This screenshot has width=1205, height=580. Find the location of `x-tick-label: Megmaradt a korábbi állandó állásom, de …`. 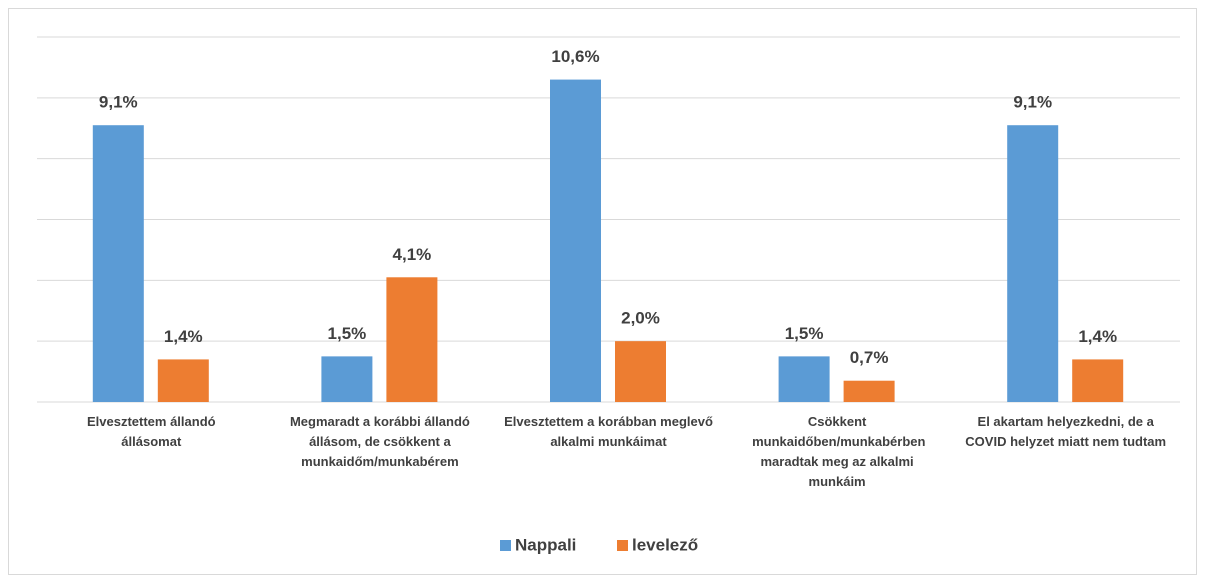

x-tick-label: Megmaradt a korábbi állandó állásom, de … is located at coordinates (379, 441).